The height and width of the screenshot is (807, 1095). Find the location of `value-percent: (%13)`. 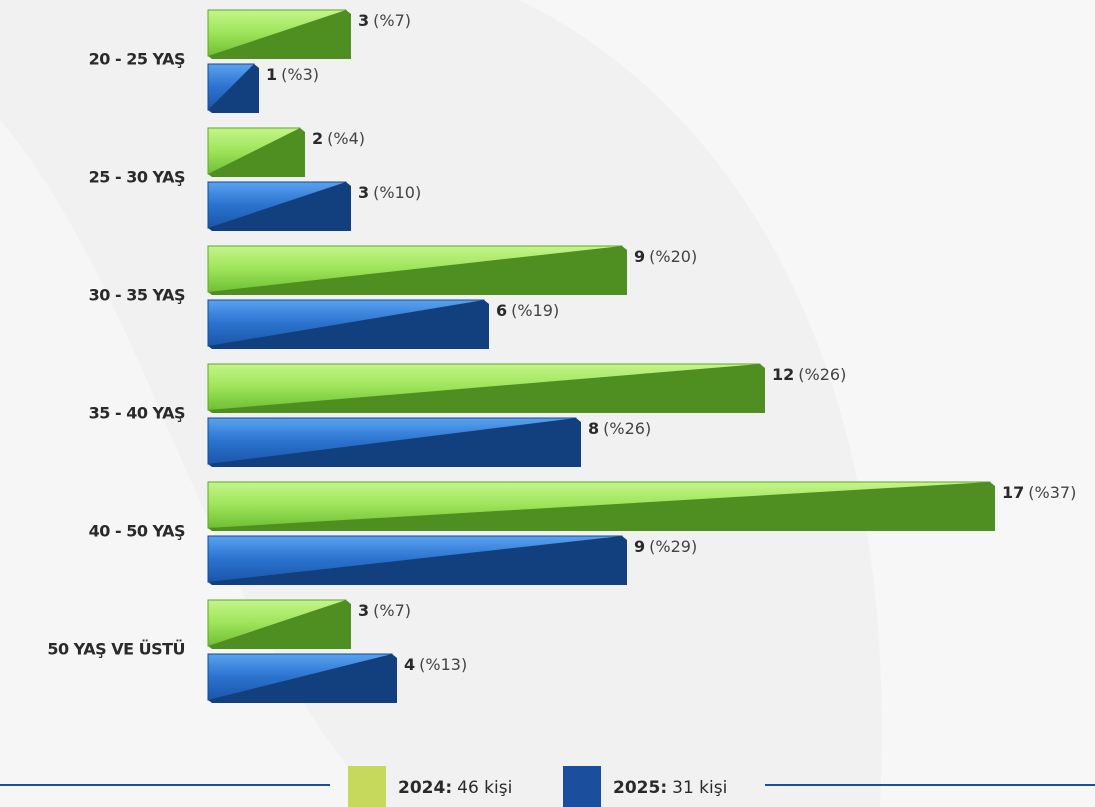

value-percent: (%13) is located at coordinates (443, 664).